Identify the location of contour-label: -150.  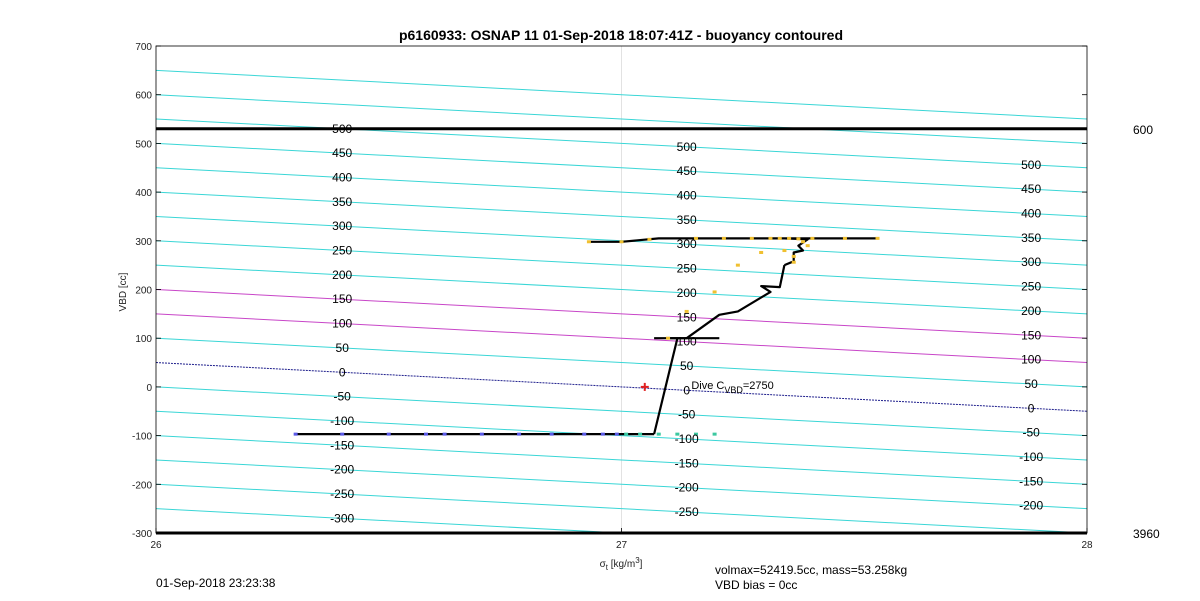
(1031, 481).